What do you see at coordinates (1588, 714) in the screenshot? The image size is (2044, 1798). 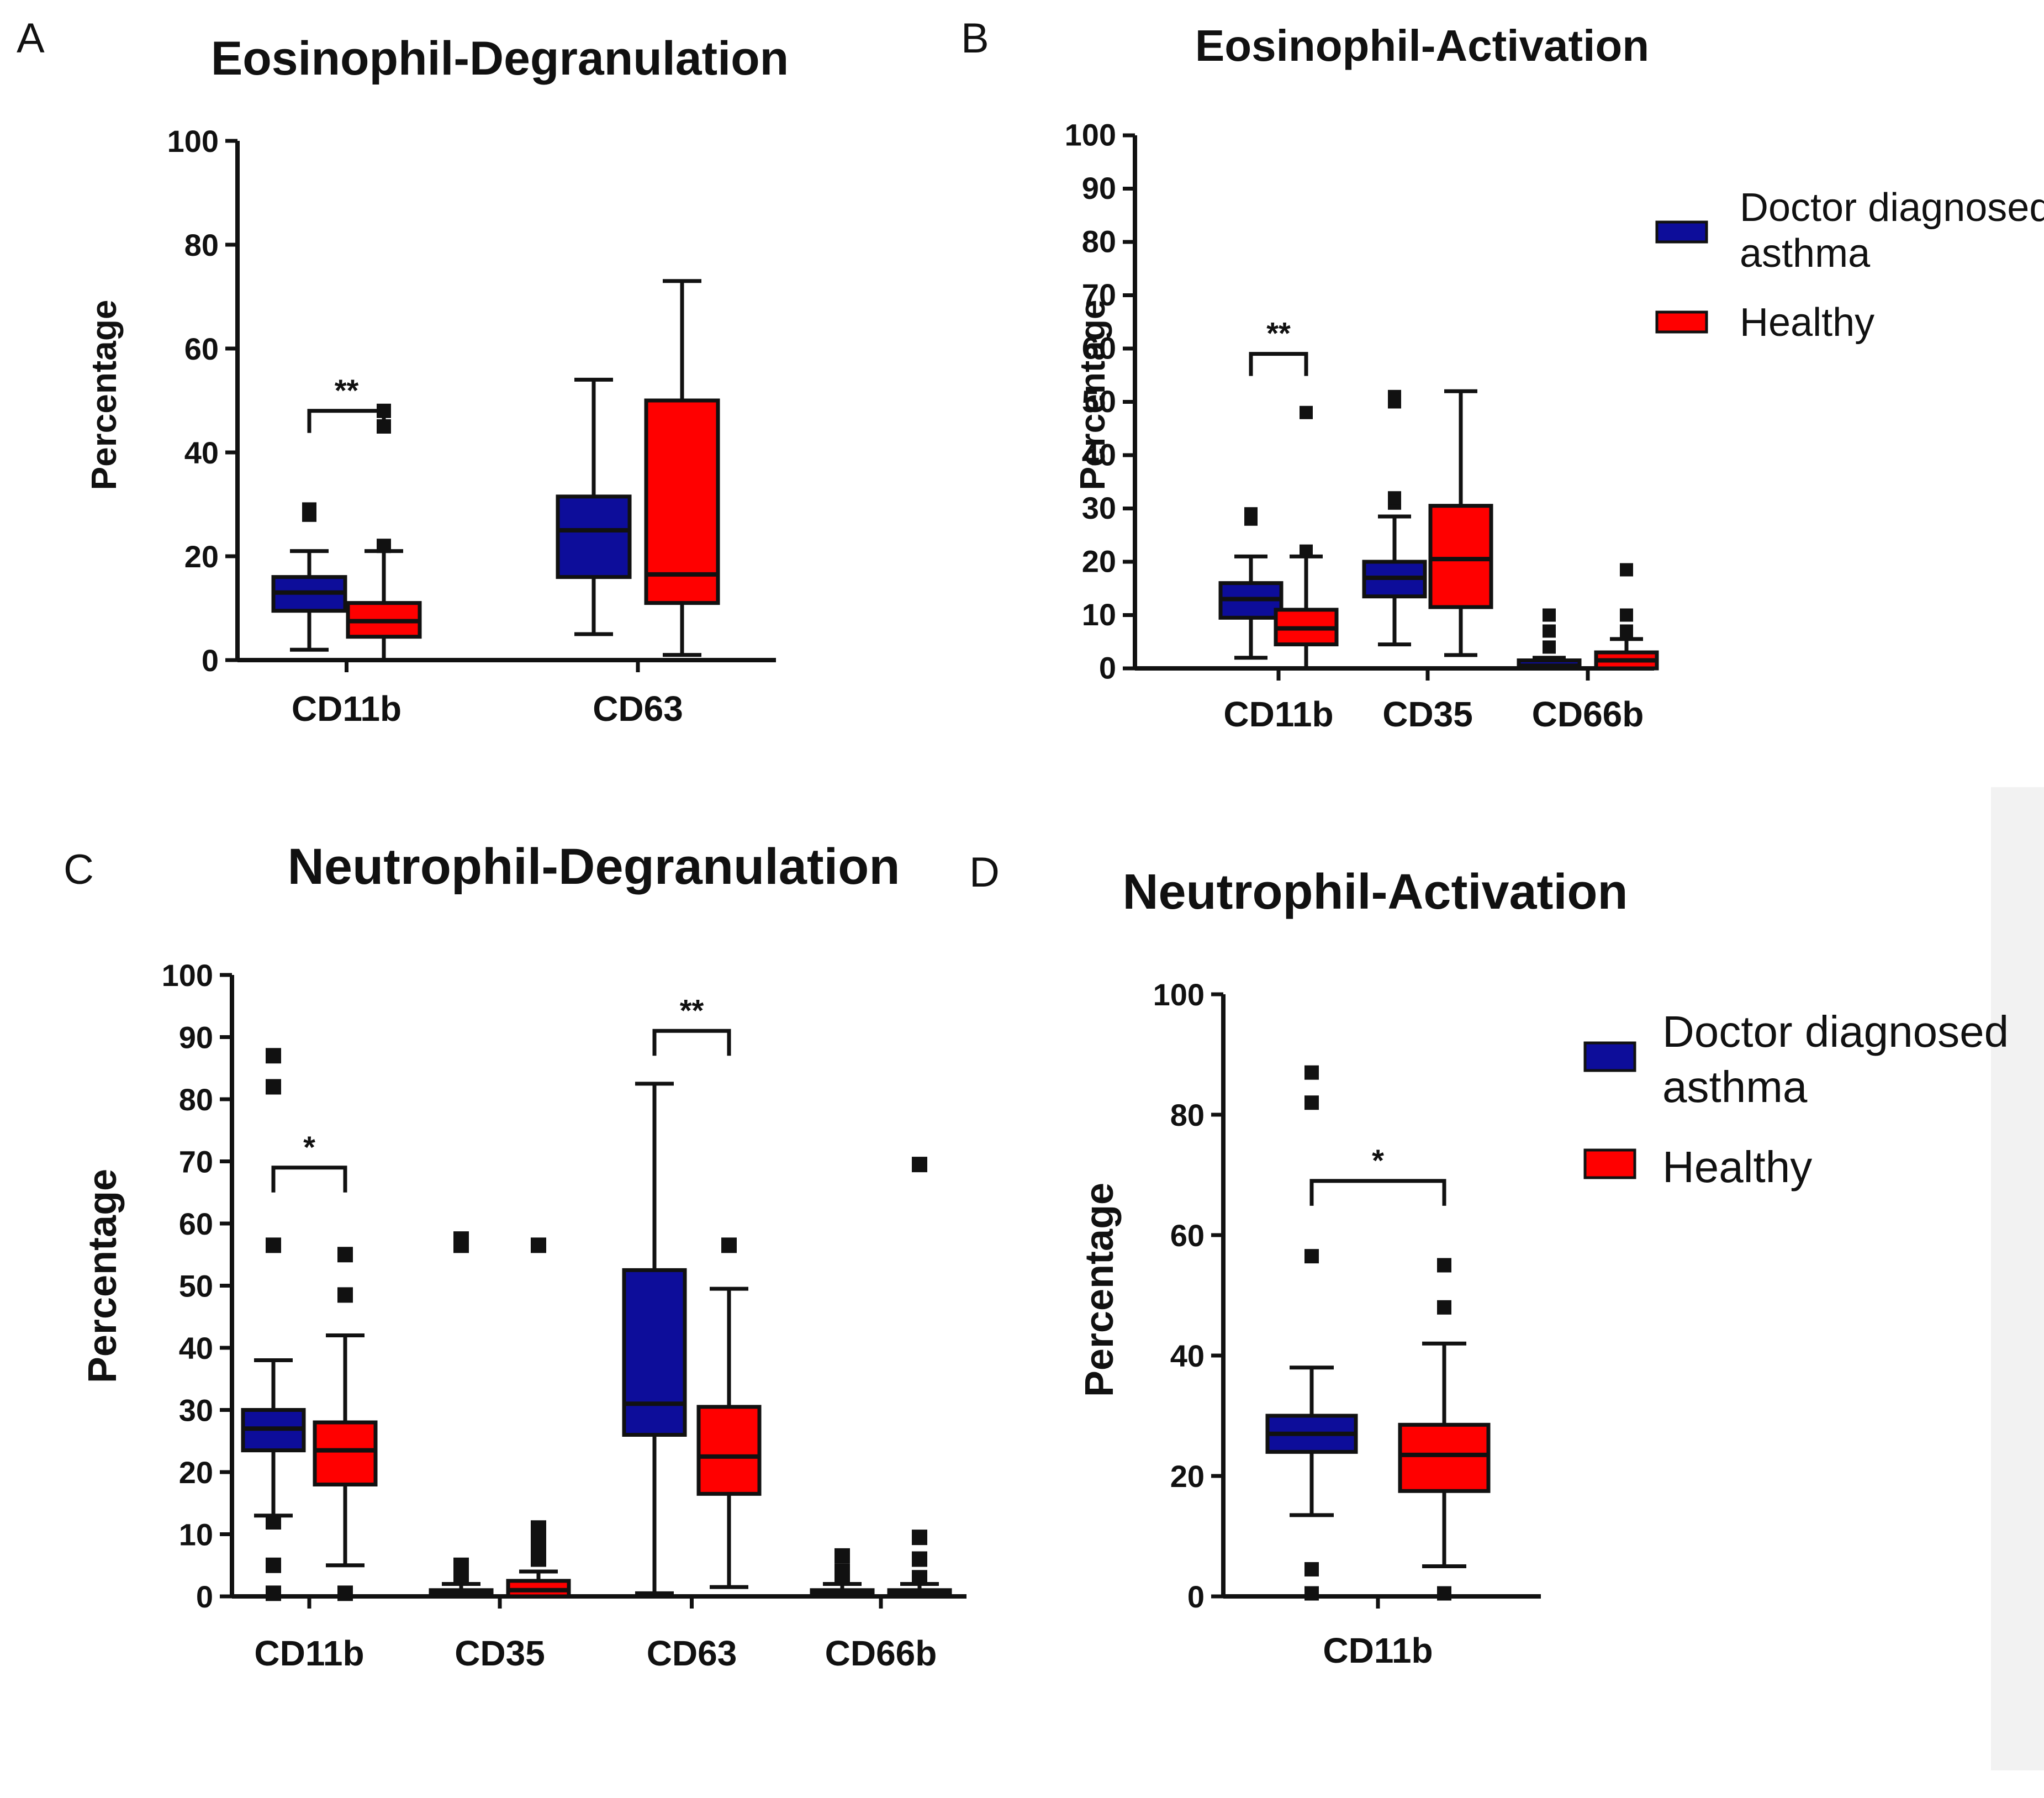 I see `panel-b-category-label: CD66b` at bounding box center [1588, 714].